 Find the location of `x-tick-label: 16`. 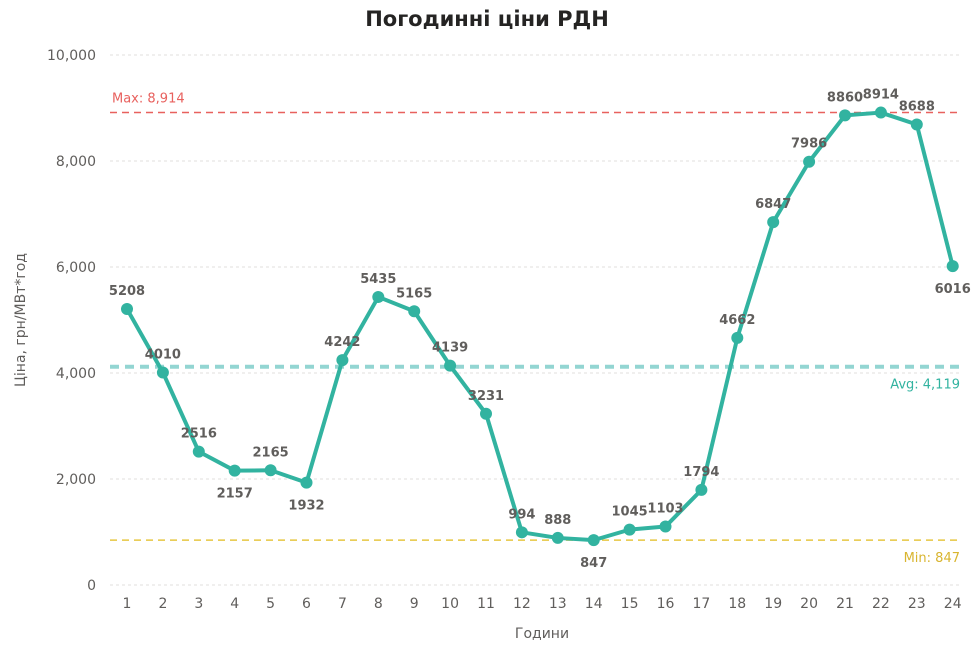

x-tick-label: 16 is located at coordinates (666, 604).